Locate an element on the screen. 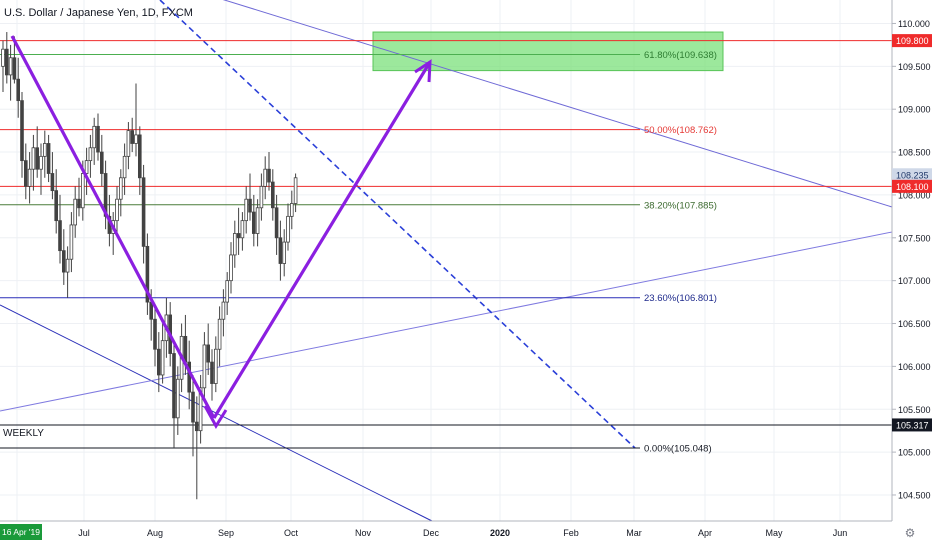  price-axis-label: 107.000 is located at coordinates (914, 281).